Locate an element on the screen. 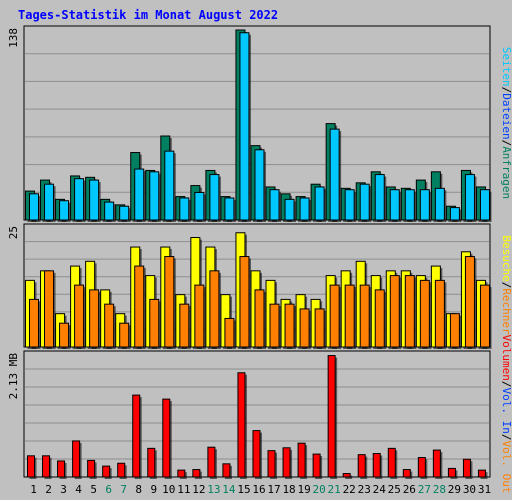 The image size is (512, 500). chart-title: Tages-Statistik im Monat August 2022 is located at coordinates (148, 15).